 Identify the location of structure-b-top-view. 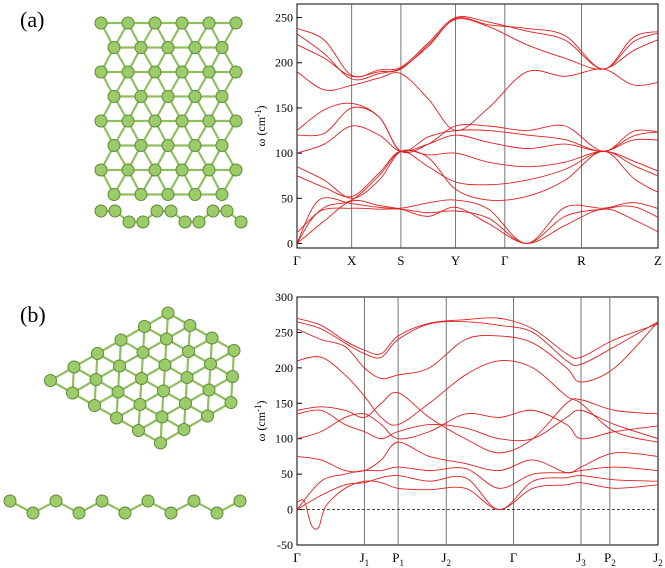
(142, 378).